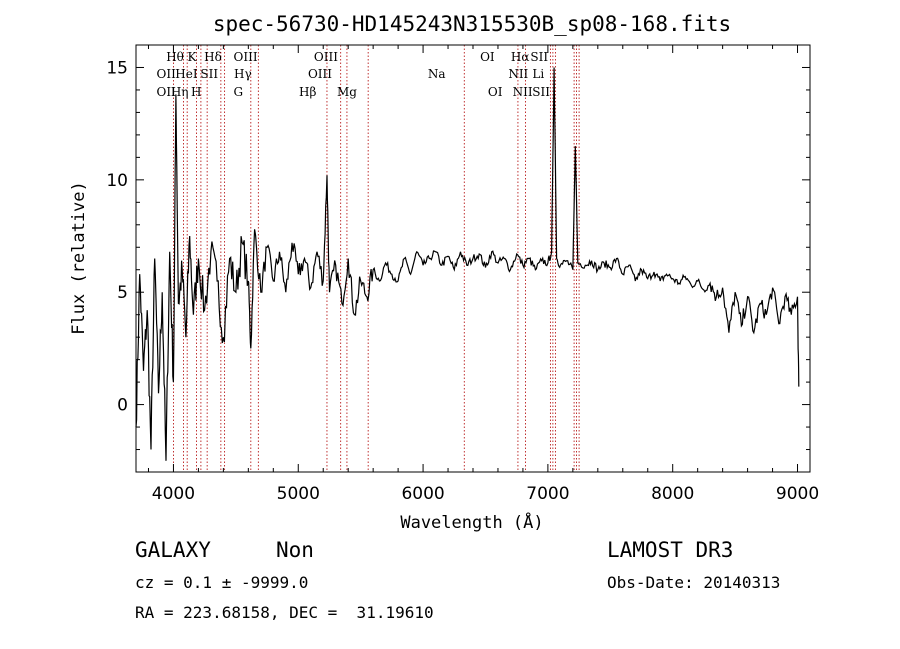  I want to click on y-tick-label: 5, so click(122, 293).